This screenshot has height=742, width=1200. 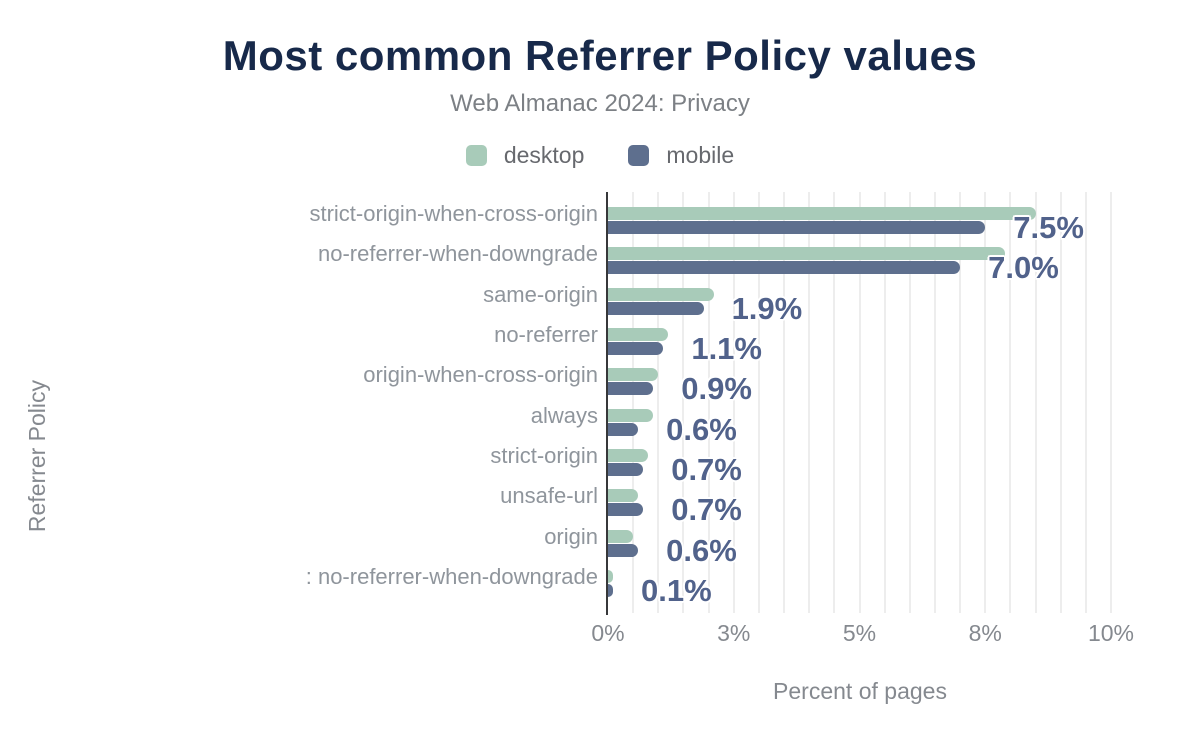 I want to click on value-label: 1.1%, so click(x=726, y=349).